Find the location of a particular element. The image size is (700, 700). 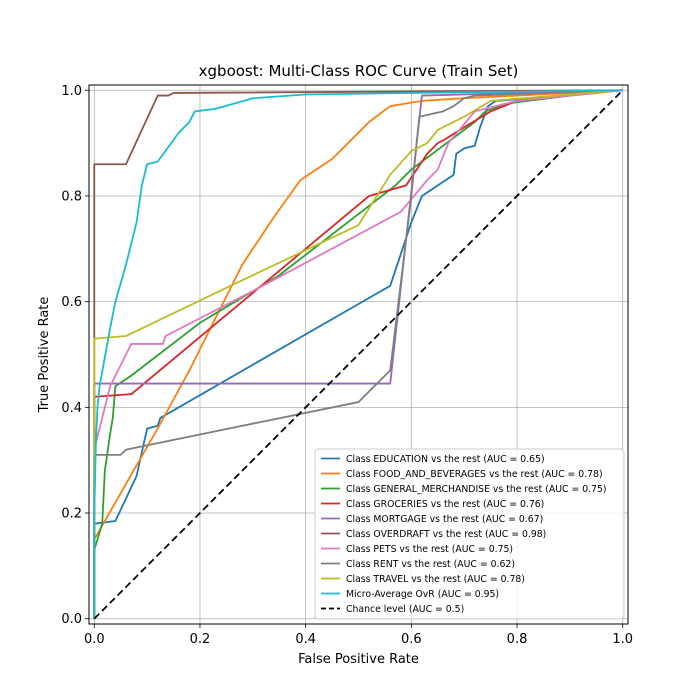

legend-label: Class GROCERIES vs the rest (AUC = 0.76) is located at coordinates (445, 504).